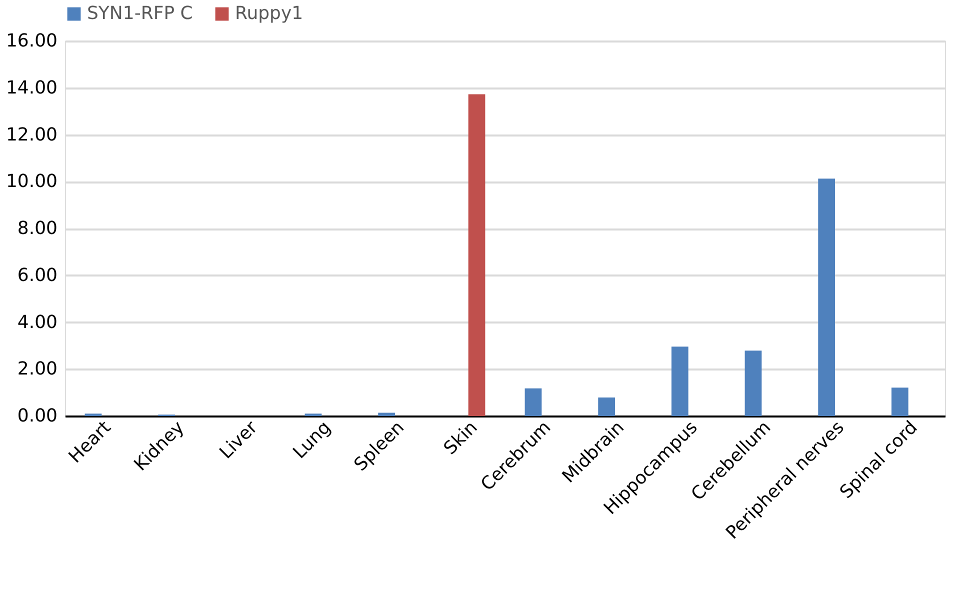 The height and width of the screenshot is (596, 978). I want to click on y-tick-label: 16.00, so click(32, 41).